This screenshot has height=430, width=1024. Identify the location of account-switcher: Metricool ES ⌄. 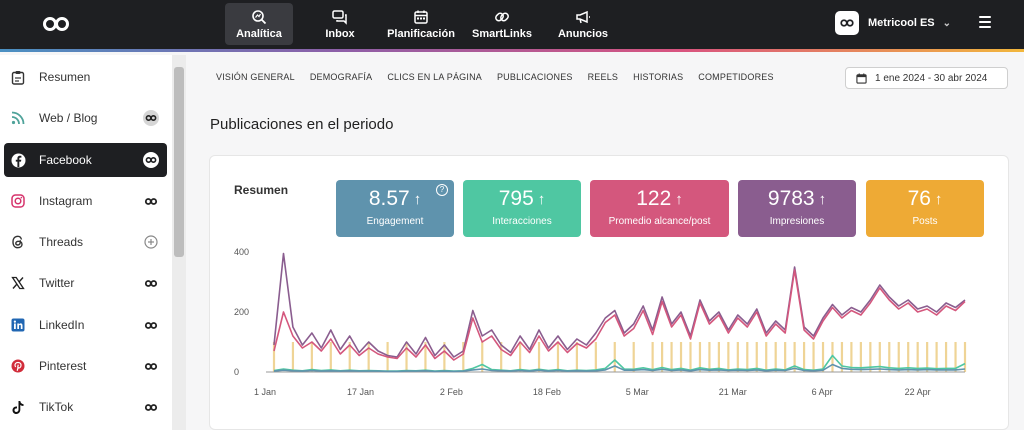
(893, 23).